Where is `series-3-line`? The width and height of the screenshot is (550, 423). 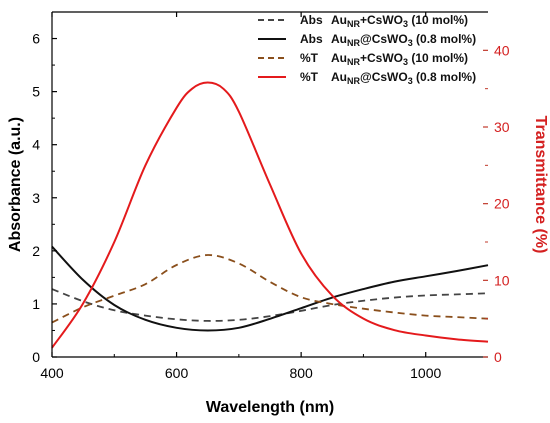 series-3-line is located at coordinates (270, 289).